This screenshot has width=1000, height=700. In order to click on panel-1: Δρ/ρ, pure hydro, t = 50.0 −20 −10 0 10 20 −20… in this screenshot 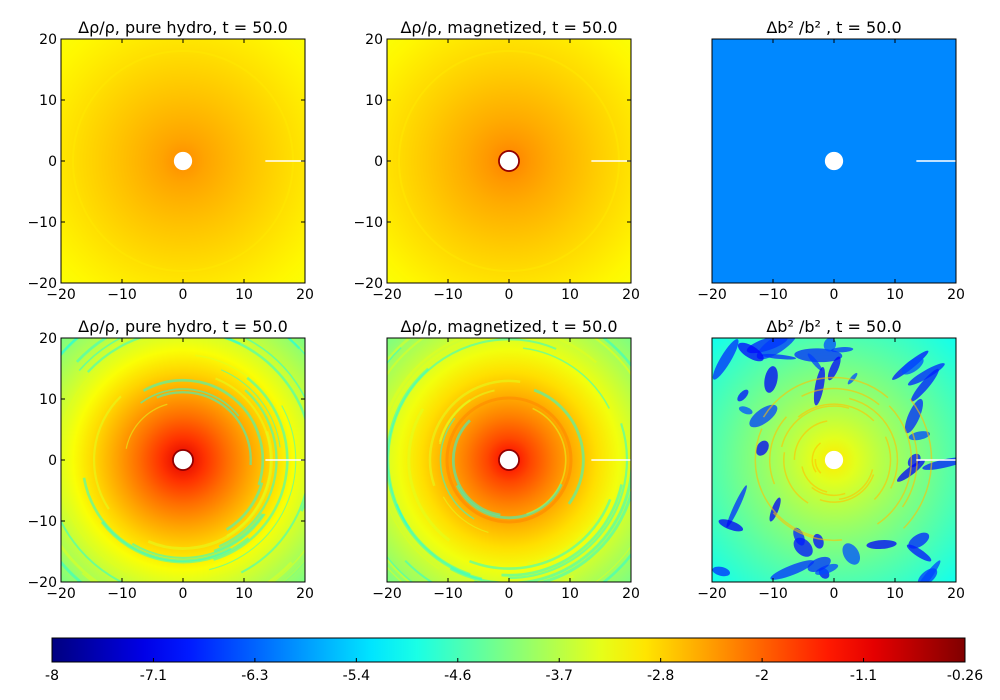, I will do `click(170, 160)`.